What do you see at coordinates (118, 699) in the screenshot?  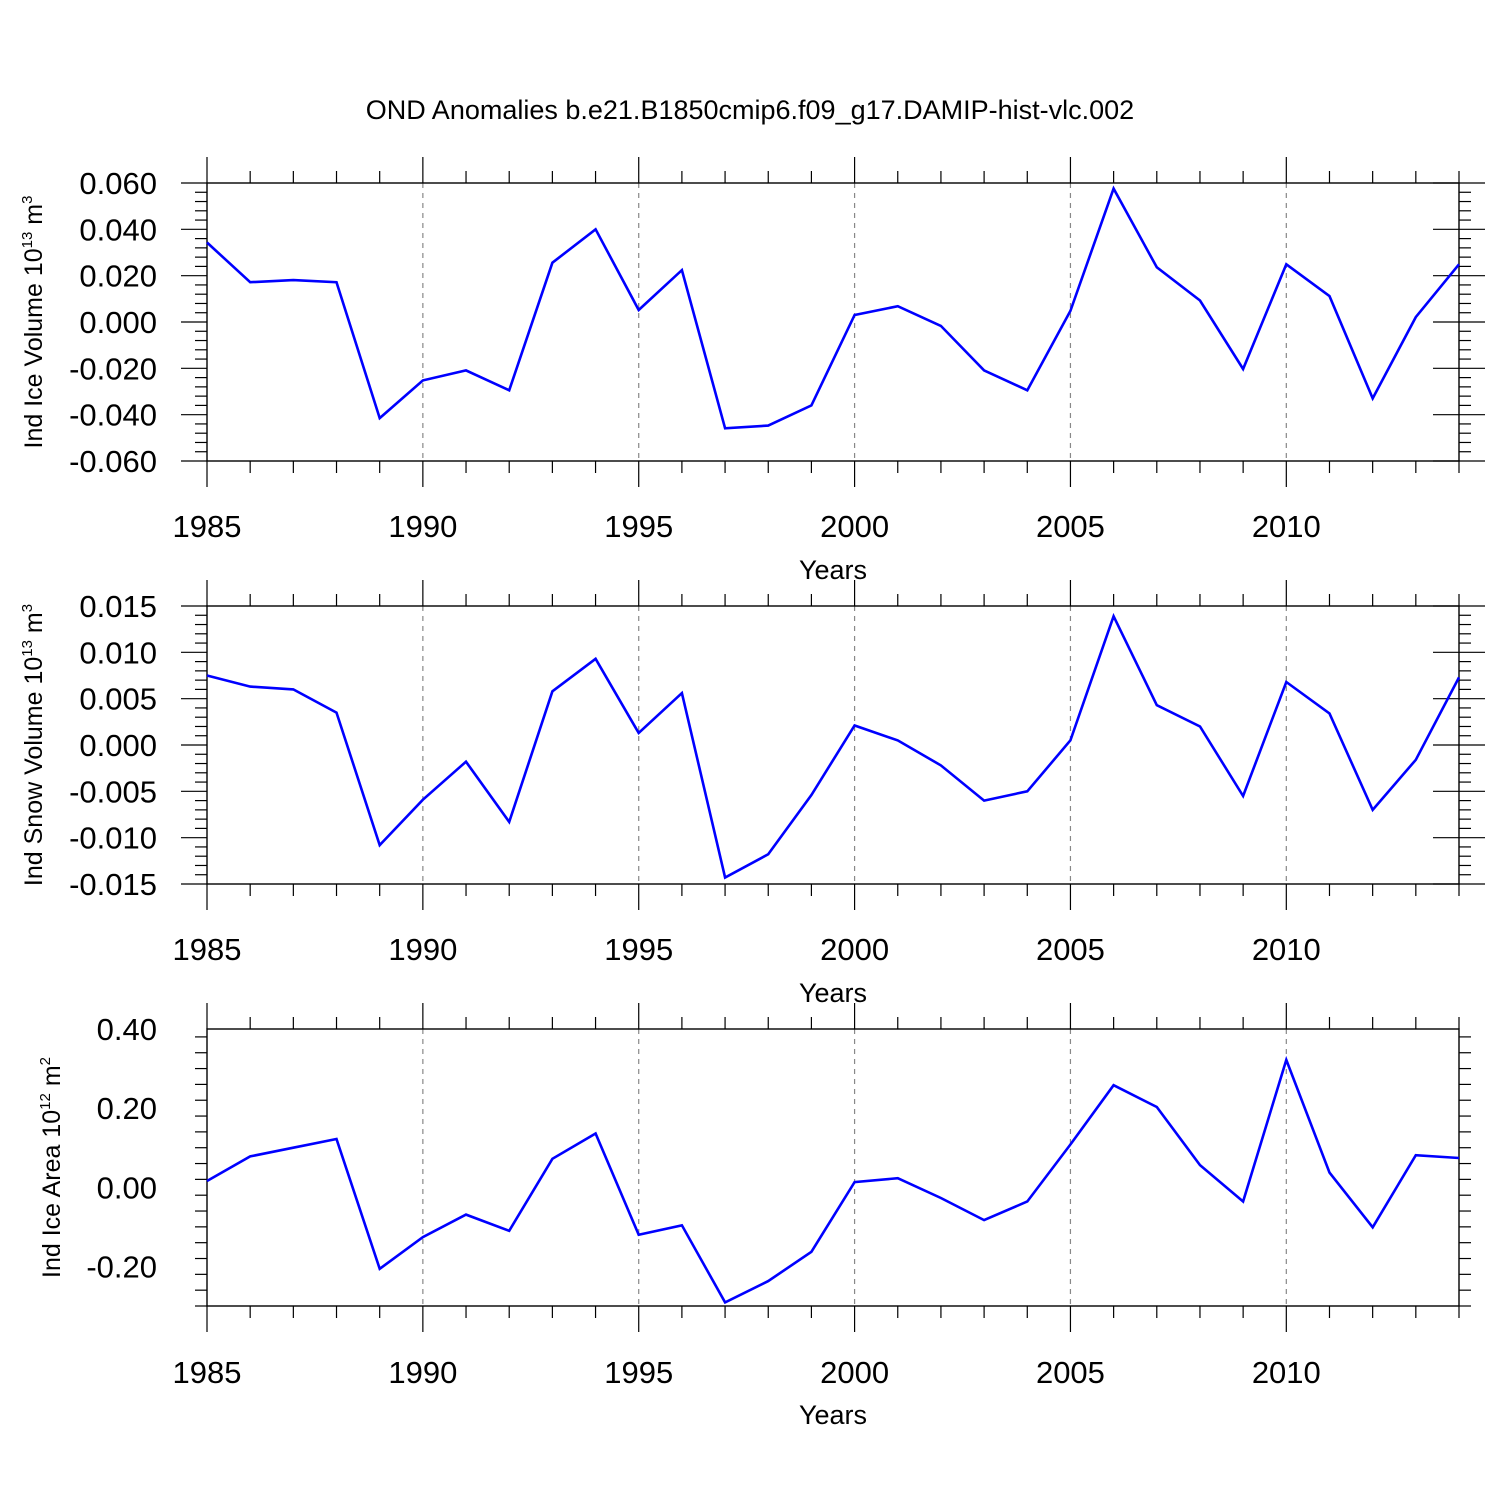 I see `y-tick-label: 0.005` at bounding box center [118, 699].